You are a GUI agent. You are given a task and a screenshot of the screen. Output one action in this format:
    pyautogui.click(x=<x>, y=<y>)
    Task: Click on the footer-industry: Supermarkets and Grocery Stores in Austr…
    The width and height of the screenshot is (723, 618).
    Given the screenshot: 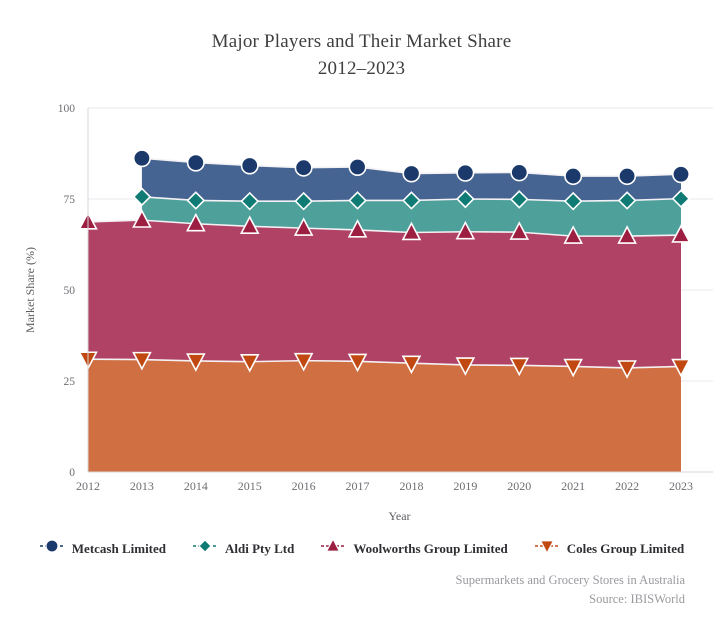 What is the action you would take?
    pyautogui.click(x=570, y=580)
    